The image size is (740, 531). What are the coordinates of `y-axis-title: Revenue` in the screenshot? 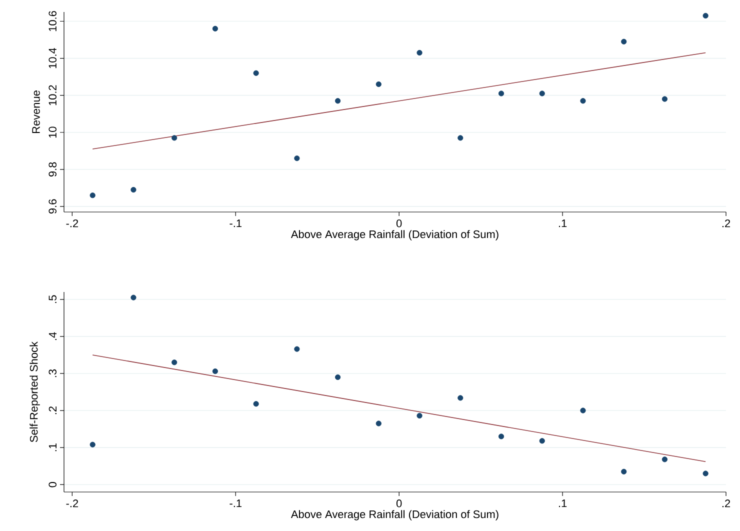 It's located at (36, 112).